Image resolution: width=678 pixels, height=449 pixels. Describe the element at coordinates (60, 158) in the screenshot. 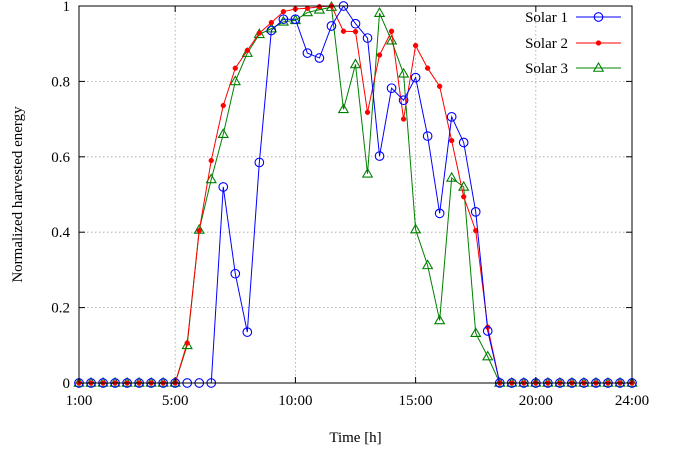

I see `y-tick-label: 0.6` at that location.